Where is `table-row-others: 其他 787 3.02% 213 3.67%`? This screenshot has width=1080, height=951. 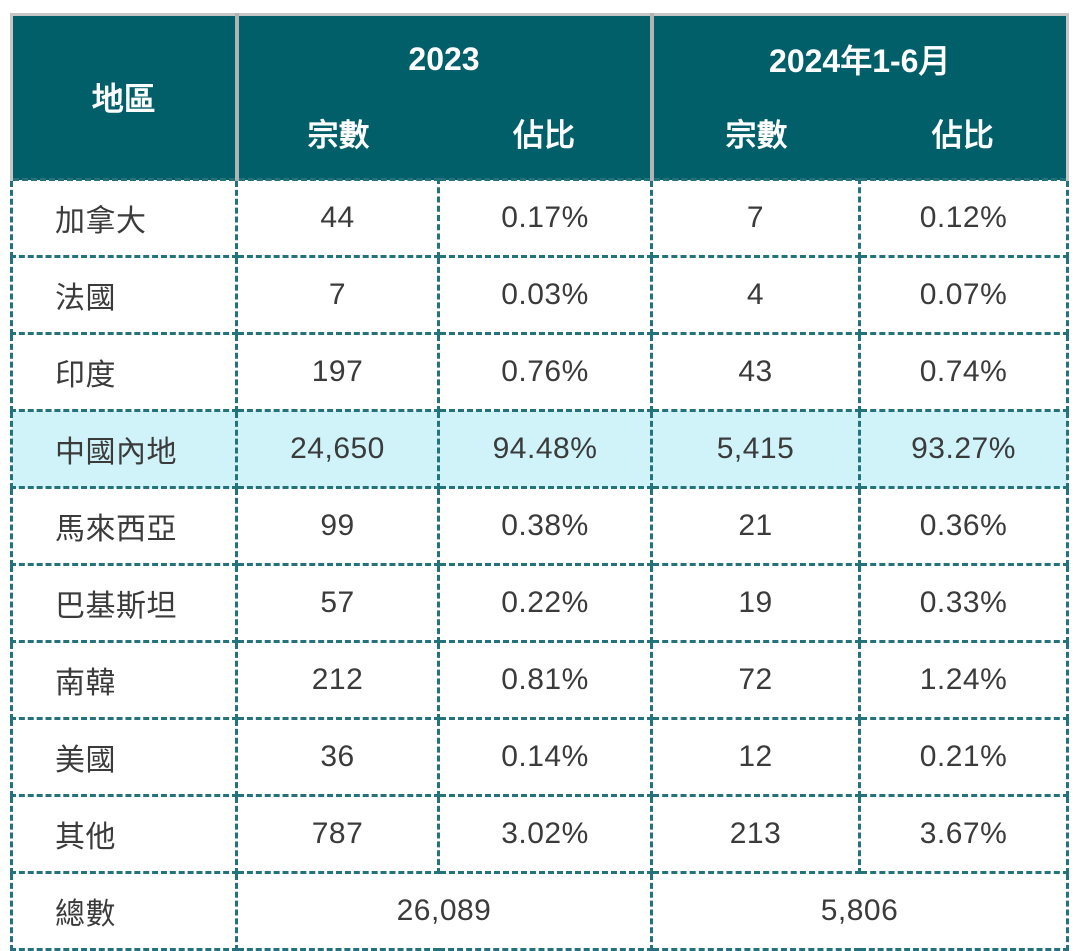 table-row-others: 其他 787 3.02% 213 3.67% is located at coordinates (540, 834).